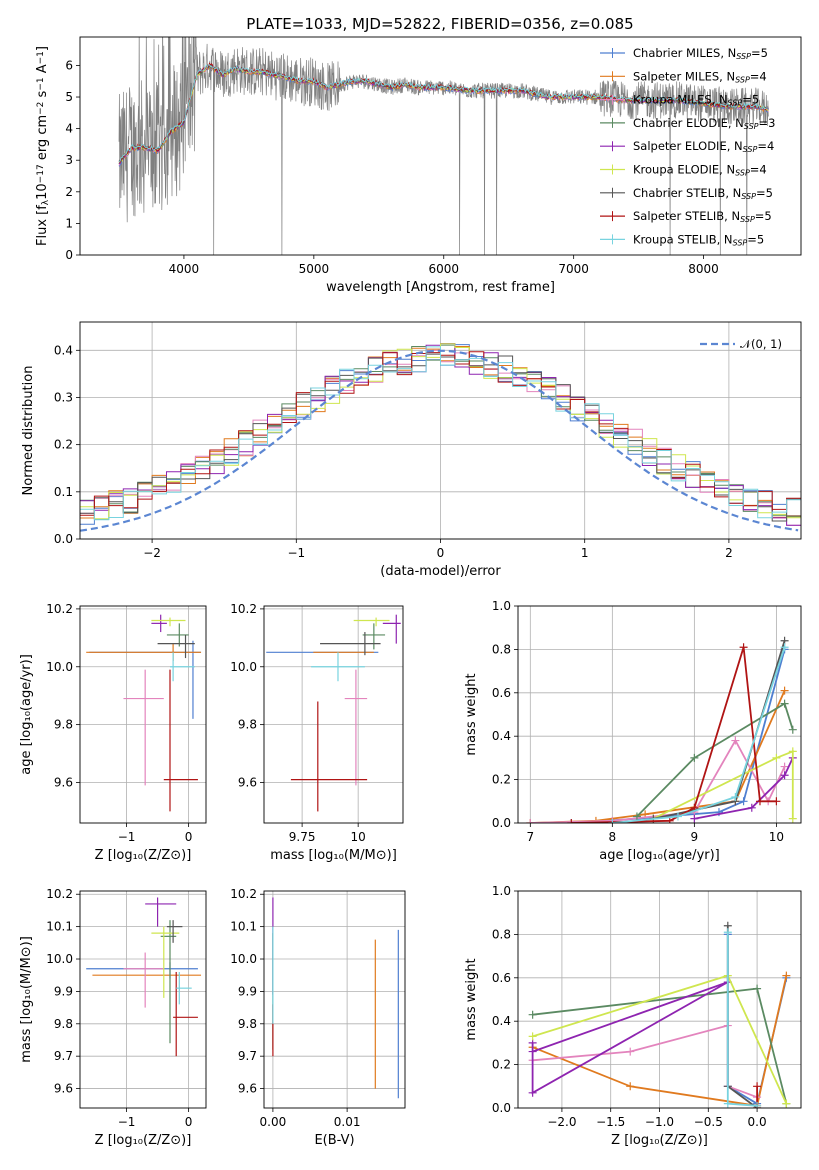  What do you see at coordinates (704, 123) in the screenshot?
I see `legend-label: Chabrier ELODIE, NSSP=3` at bounding box center [704, 123].